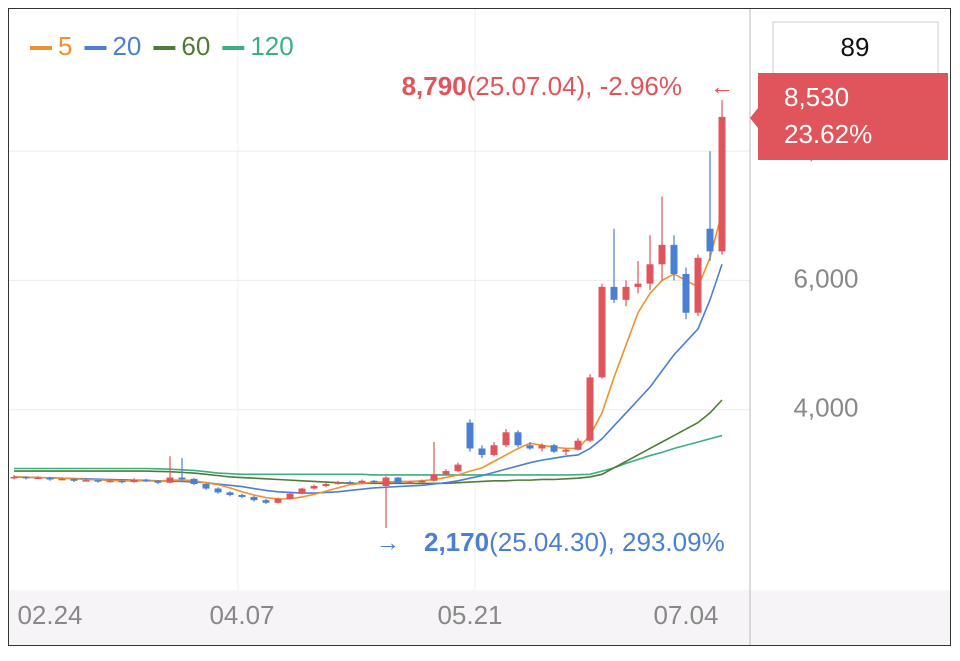 The image size is (960, 661). Describe the element at coordinates (65, 46) in the screenshot. I see `legend-label: 5` at that location.